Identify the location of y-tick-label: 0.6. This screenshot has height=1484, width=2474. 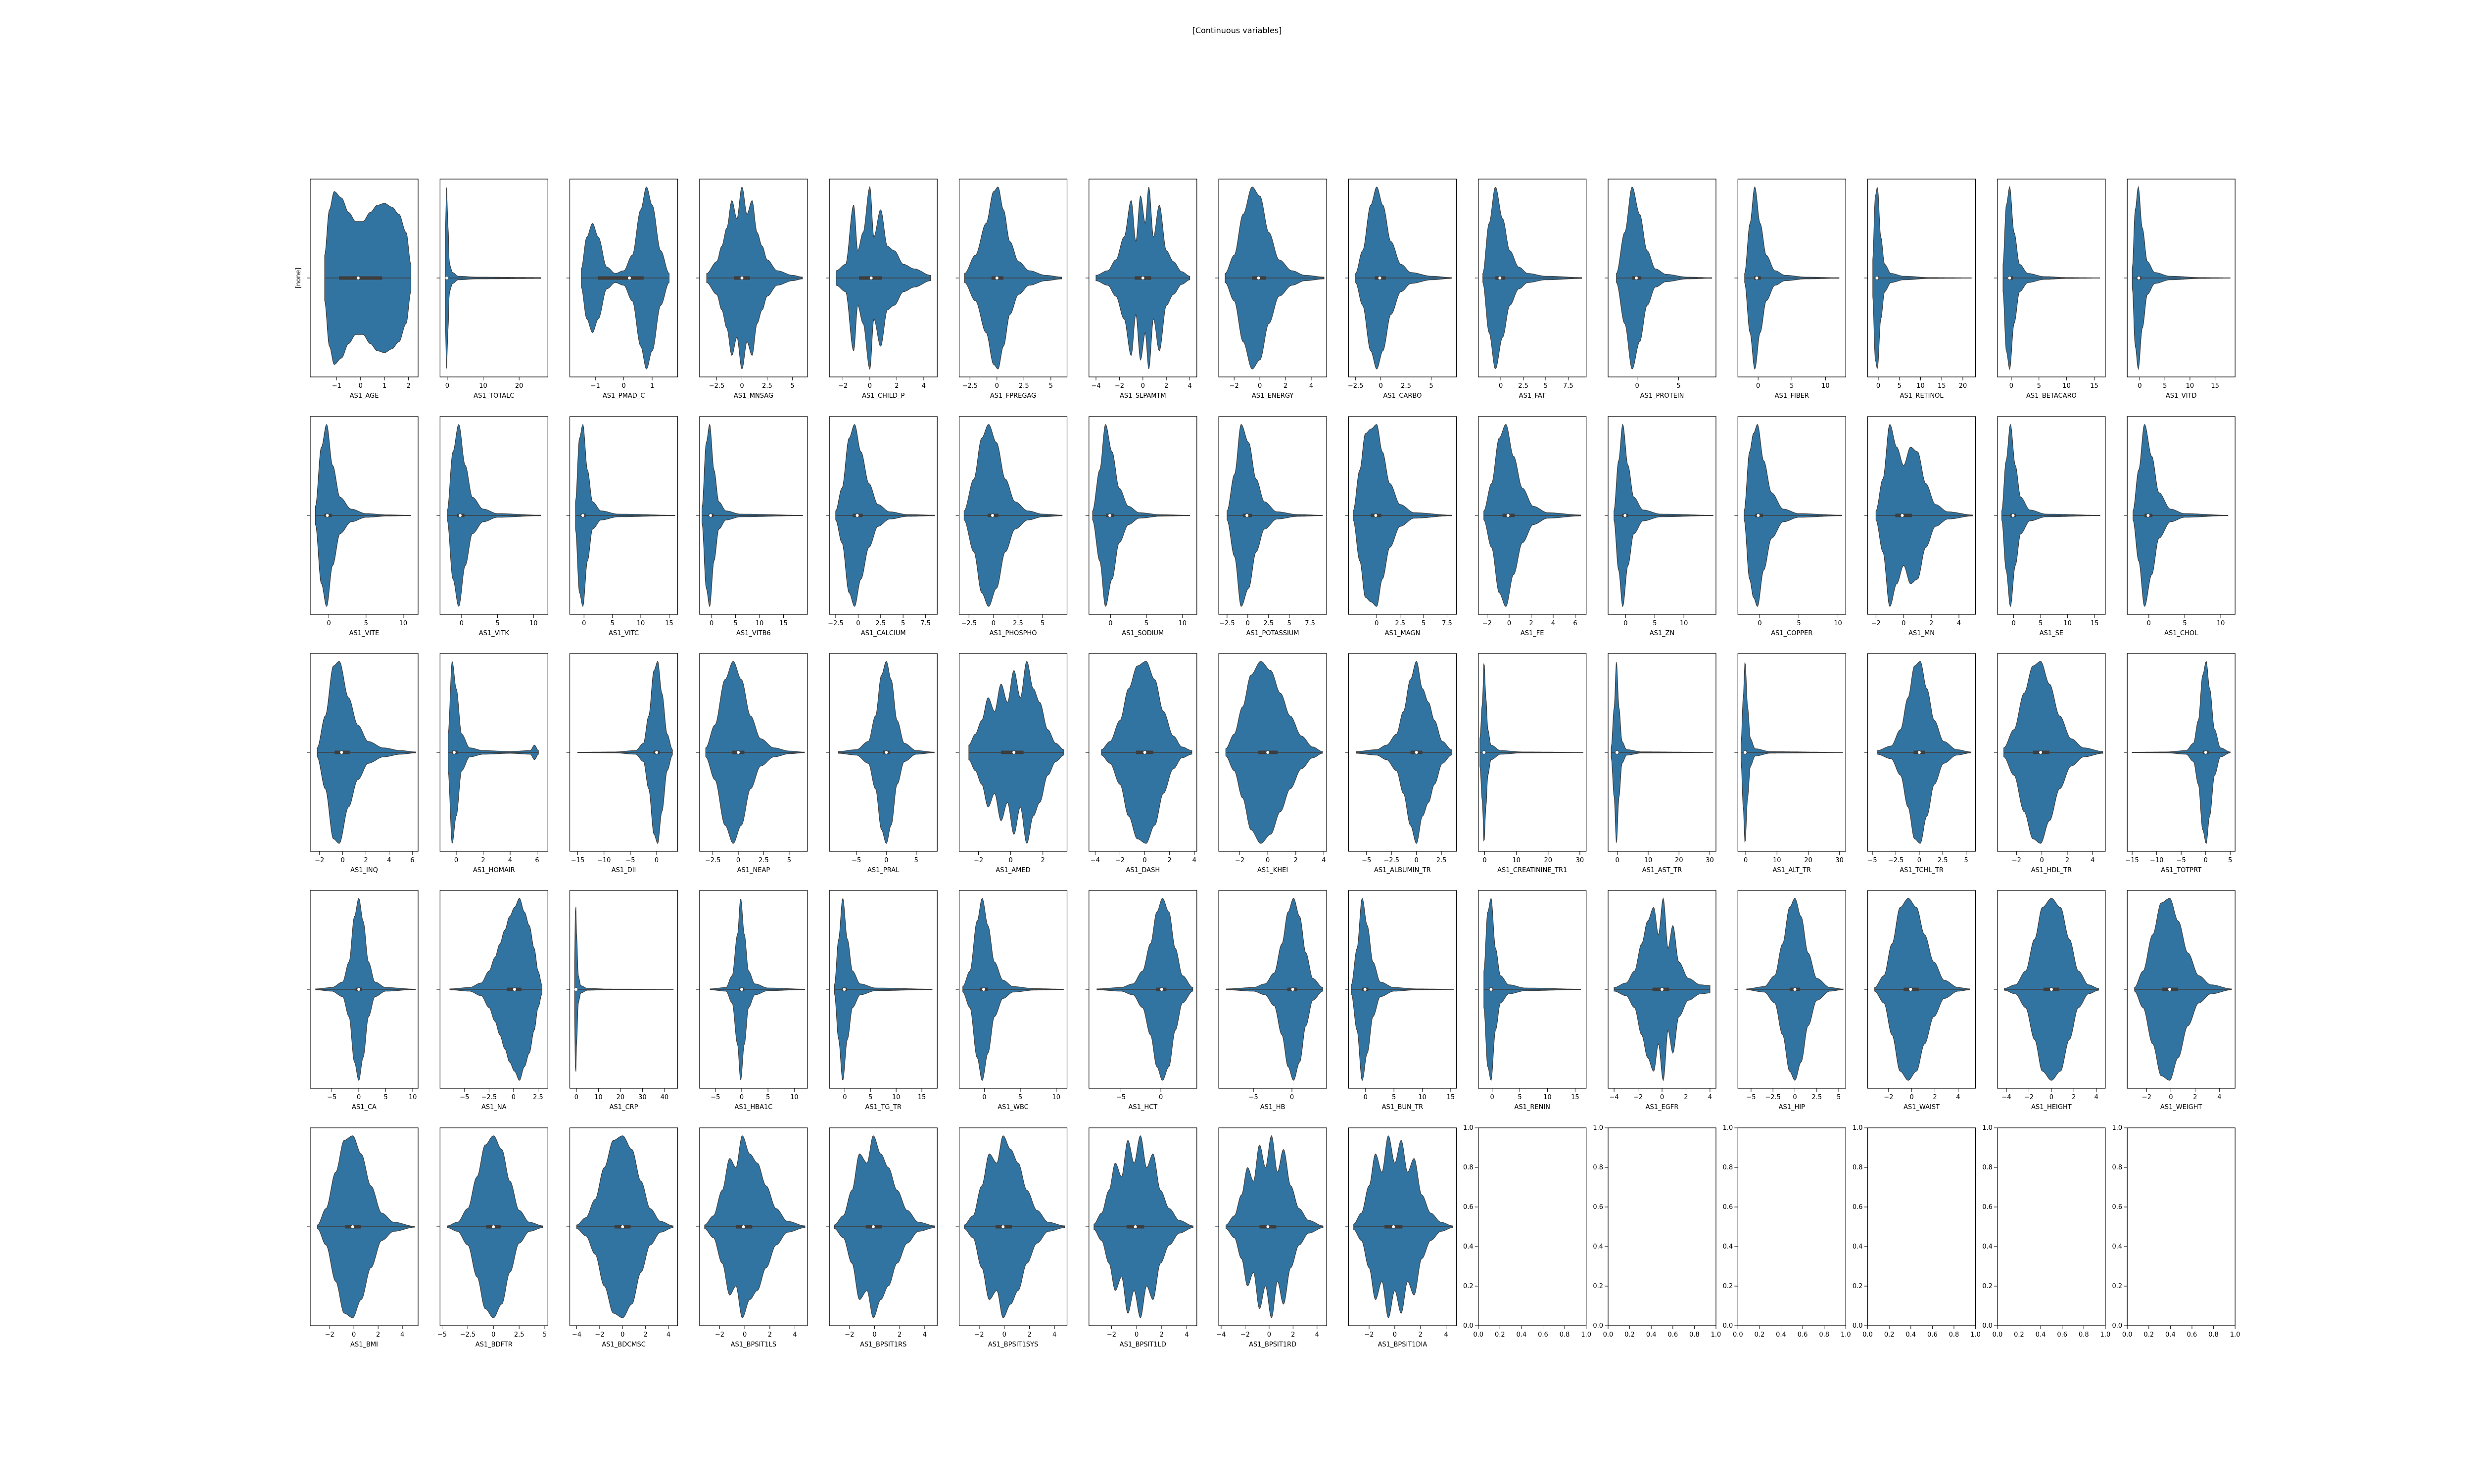
(1598, 1207).